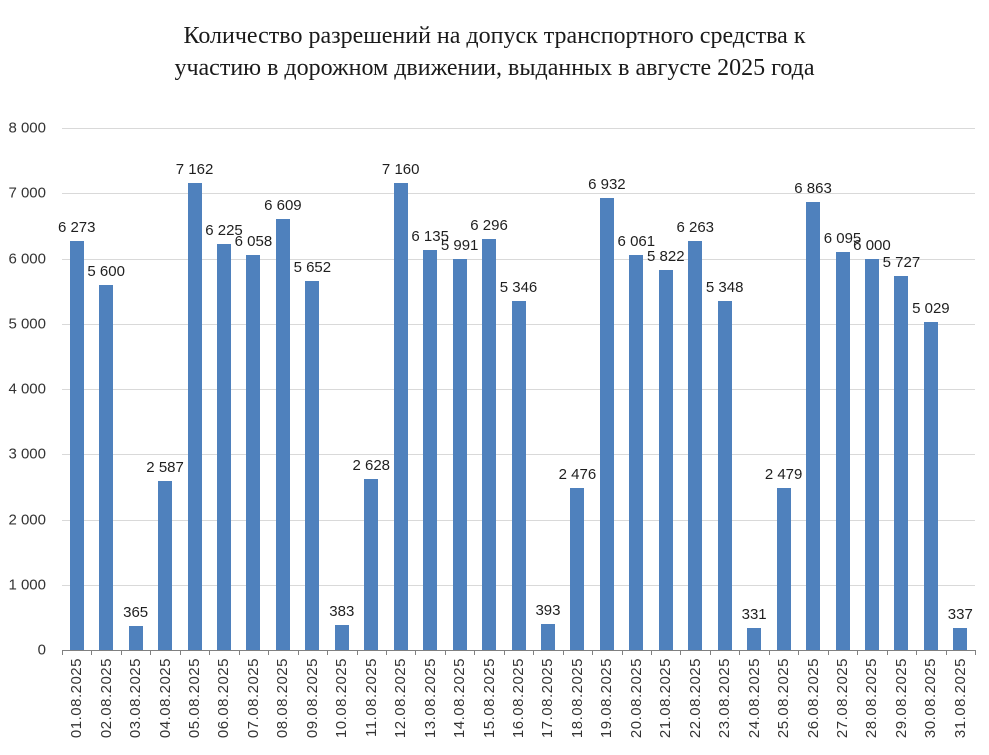  What do you see at coordinates (695, 228) in the screenshot?
I see `bar-value-label: 6 263` at bounding box center [695, 228].